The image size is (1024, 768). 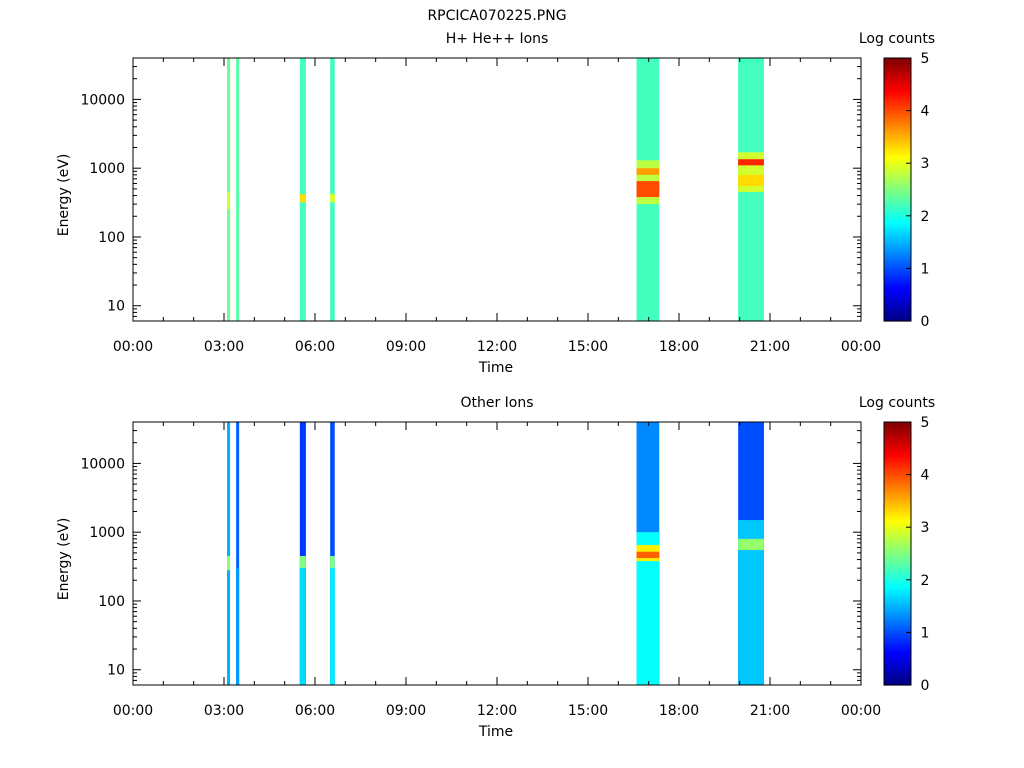 I want to click on x-tick-label: 03:00, so click(x=224, y=347).